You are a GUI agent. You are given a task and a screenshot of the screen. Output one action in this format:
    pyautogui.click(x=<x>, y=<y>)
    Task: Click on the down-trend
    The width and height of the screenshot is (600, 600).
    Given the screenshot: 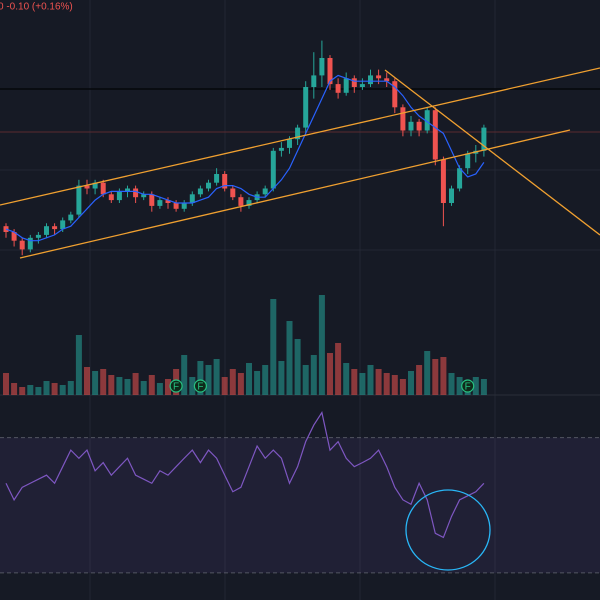 What is the action you would take?
    pyautogui.click(x=492, y=152)
    